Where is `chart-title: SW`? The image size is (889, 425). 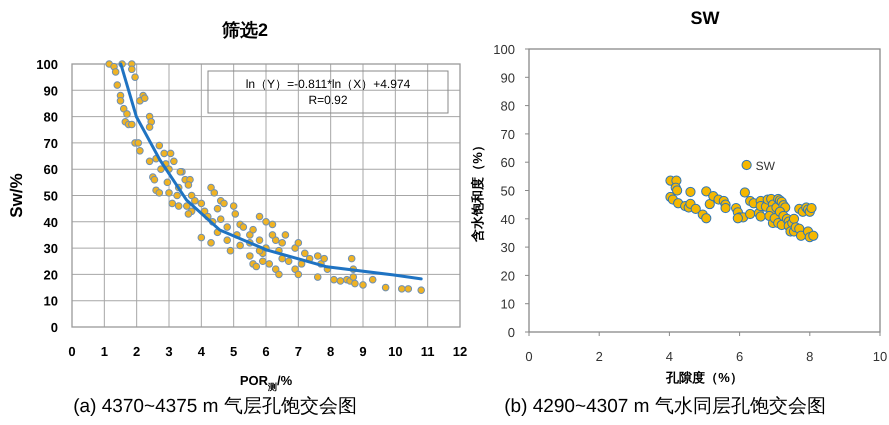 chart-title: SW is located at coordinates (705, 18).